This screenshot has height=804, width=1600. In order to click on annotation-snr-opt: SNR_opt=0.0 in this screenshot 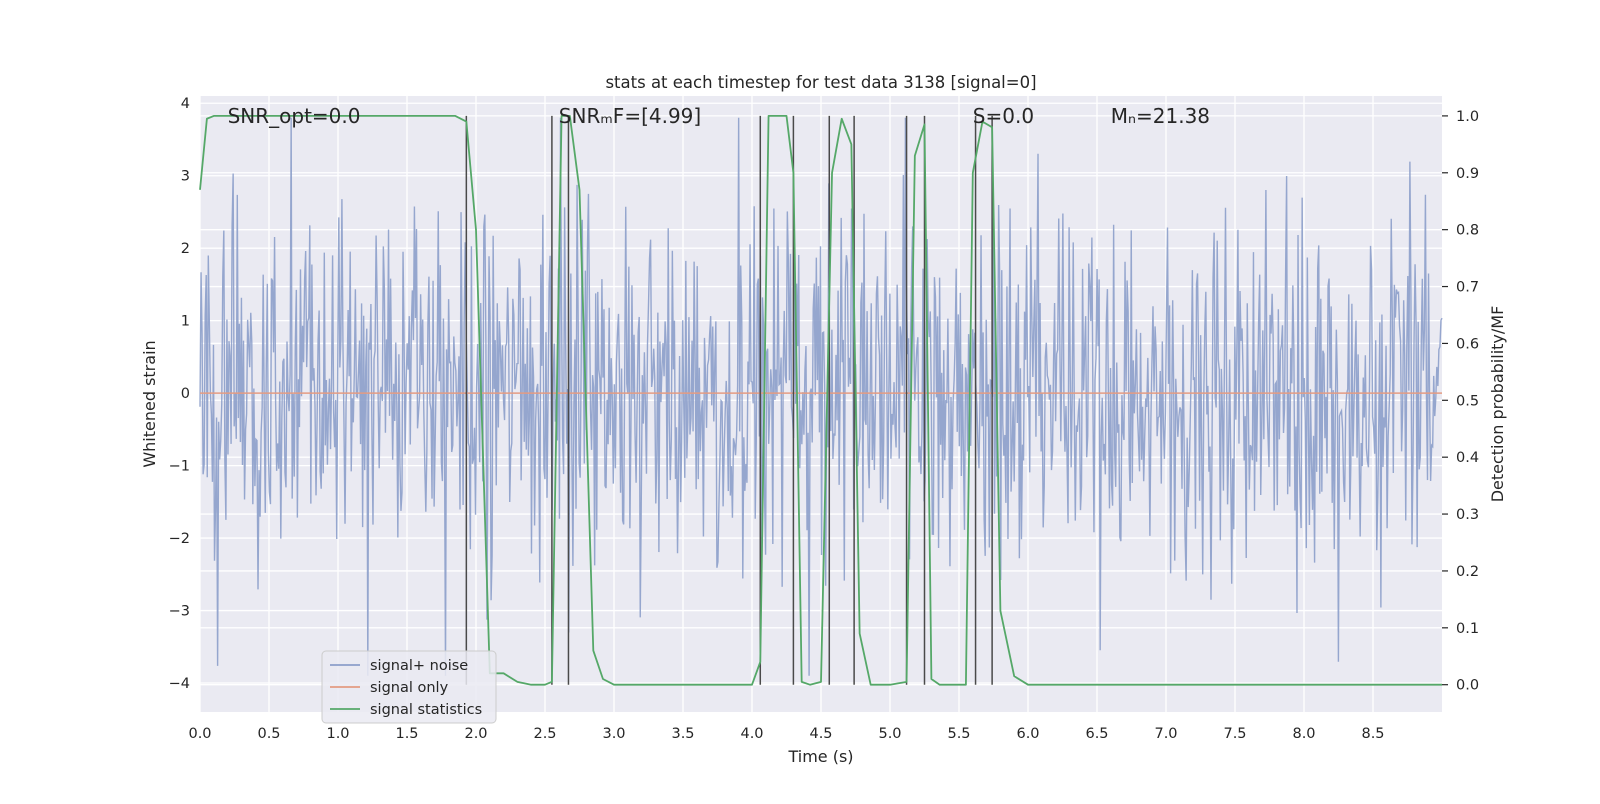, I will do `click(294, 116)`.